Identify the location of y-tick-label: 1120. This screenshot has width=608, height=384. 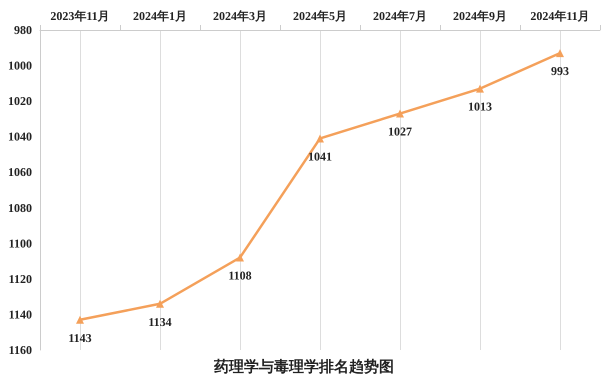
(20, 279).